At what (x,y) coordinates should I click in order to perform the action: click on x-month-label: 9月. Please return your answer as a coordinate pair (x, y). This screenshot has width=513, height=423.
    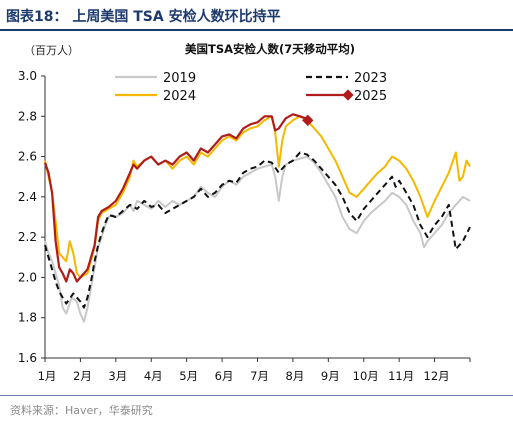
    Looking at the image, I should click on (330, 376).